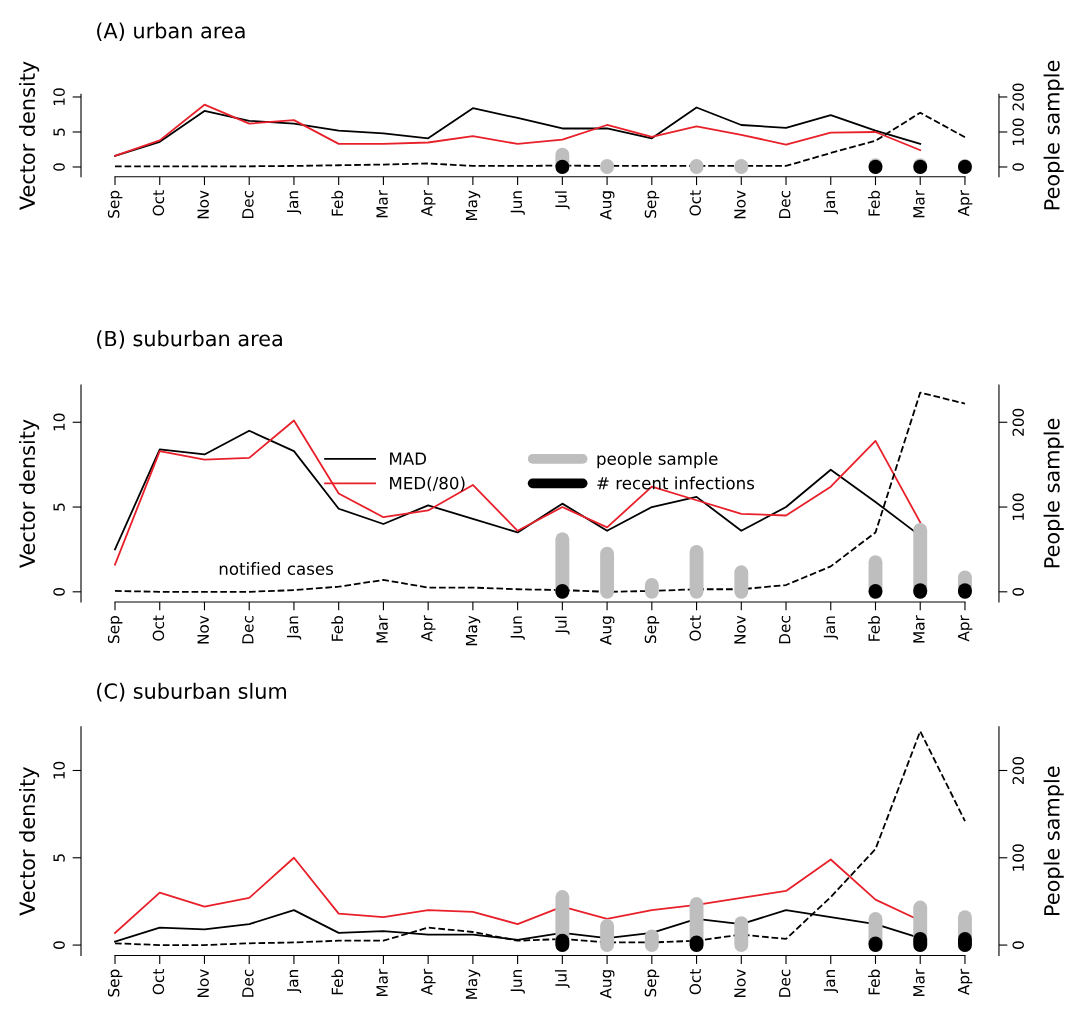  Describe the element at coordinates (657, 460) in the screenshot. I see `legend-label: people sample` at that location.